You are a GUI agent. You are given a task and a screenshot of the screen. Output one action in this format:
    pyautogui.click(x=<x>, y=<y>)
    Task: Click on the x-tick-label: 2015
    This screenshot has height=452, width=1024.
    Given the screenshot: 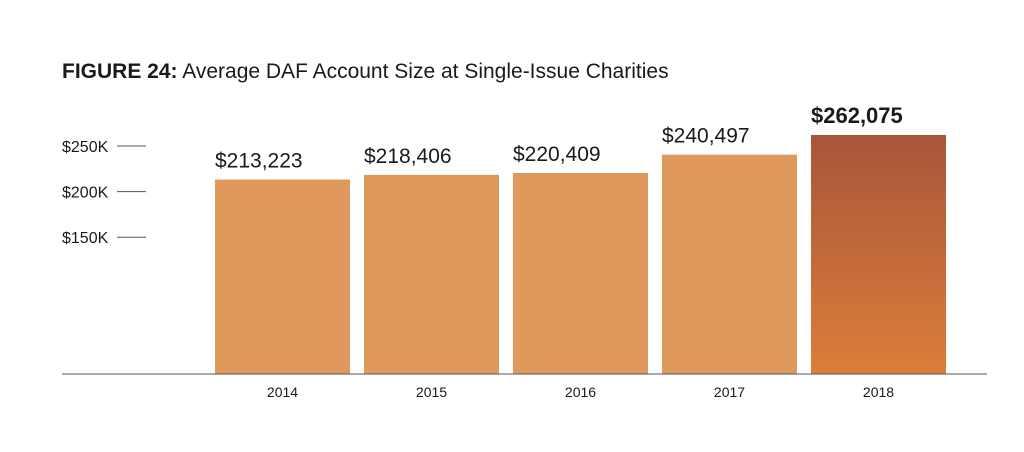 What is the action you would take?
    pyautogui.click(x=431, y=392)
    